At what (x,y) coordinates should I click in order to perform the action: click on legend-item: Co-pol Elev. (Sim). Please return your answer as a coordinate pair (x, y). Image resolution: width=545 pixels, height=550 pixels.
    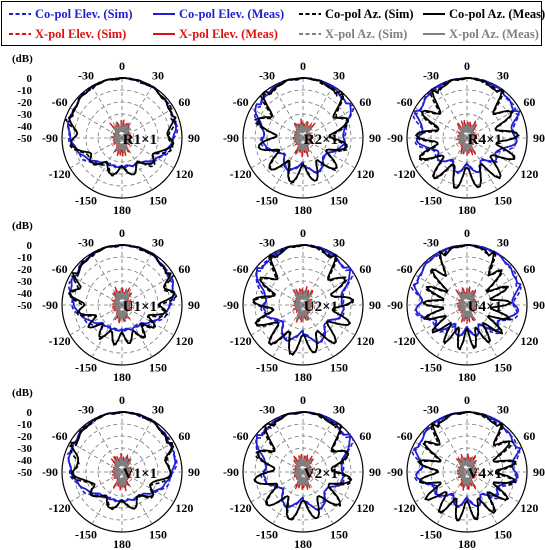
    Looking at the image, I should click on (70, 14).